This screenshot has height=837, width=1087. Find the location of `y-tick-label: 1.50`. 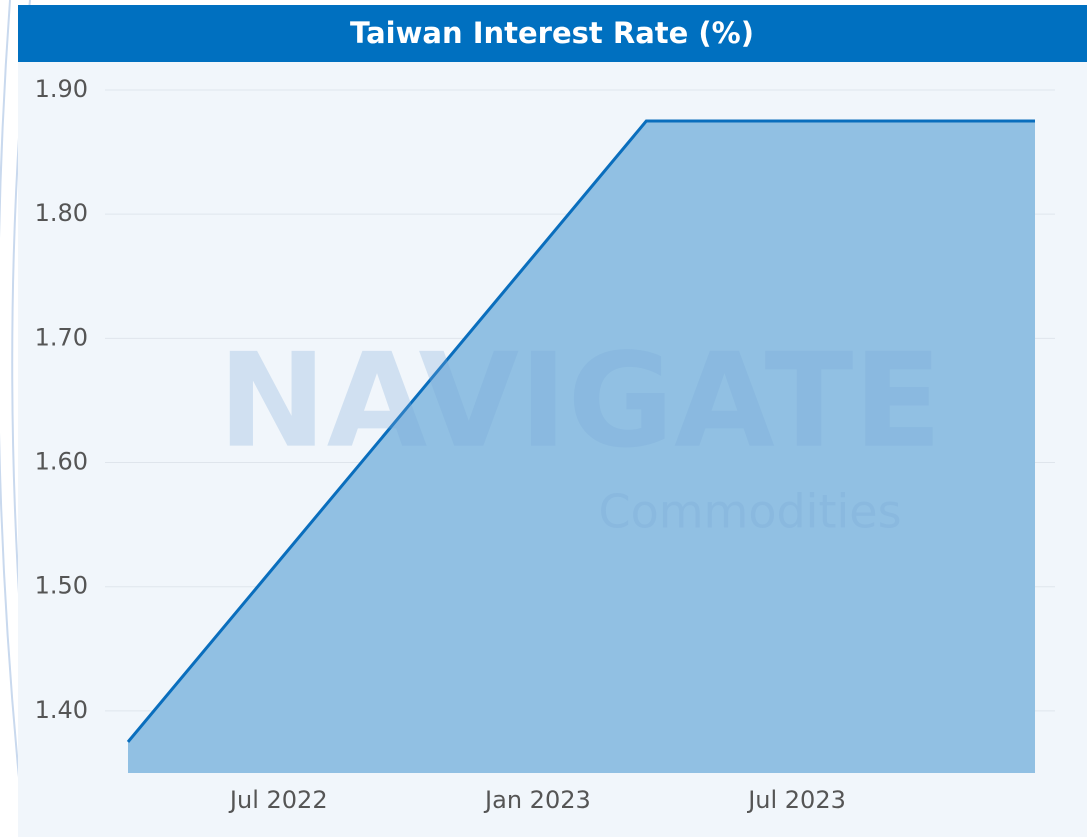

y-tick-label: 1.50 is located at coordinates (61, 586).